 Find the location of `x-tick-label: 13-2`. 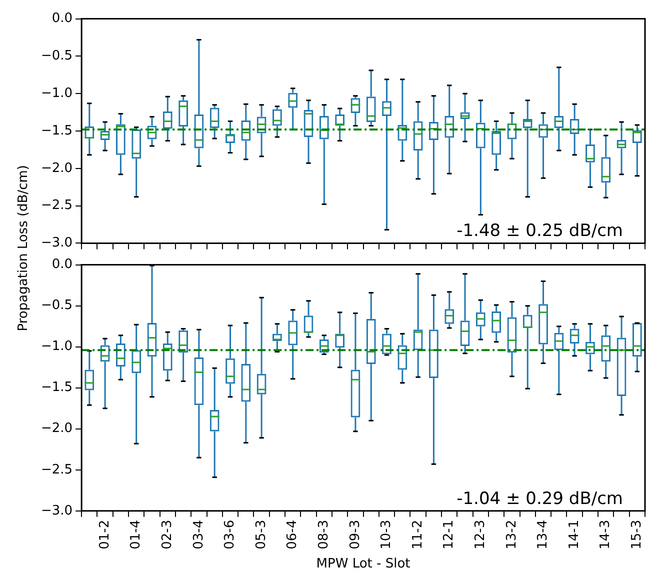

x-tick-label: 13-2 is located at coordinates (512, 535).